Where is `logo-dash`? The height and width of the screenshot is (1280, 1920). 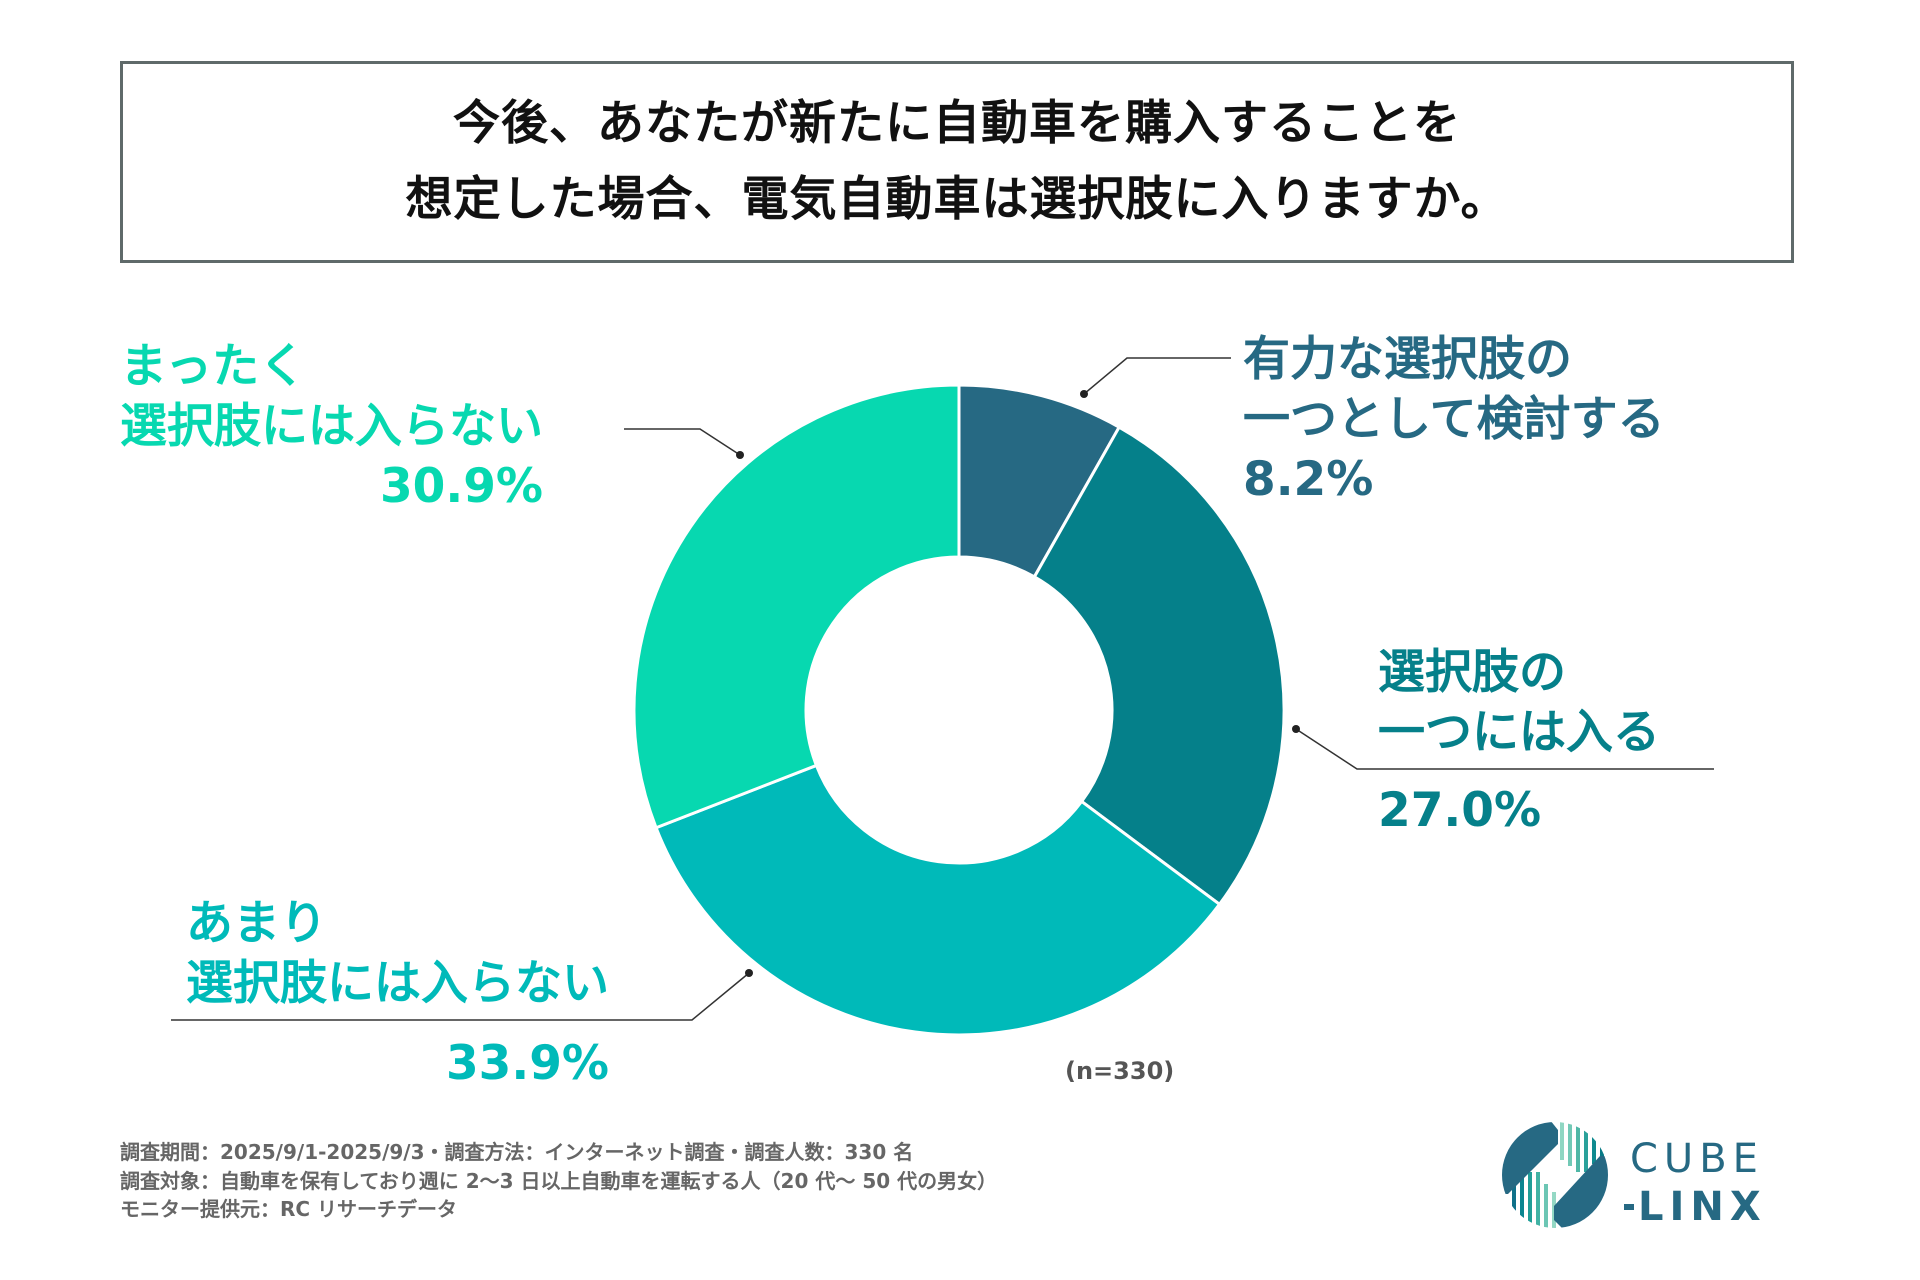 logo-dash is located at coordinates (1629, 1207).